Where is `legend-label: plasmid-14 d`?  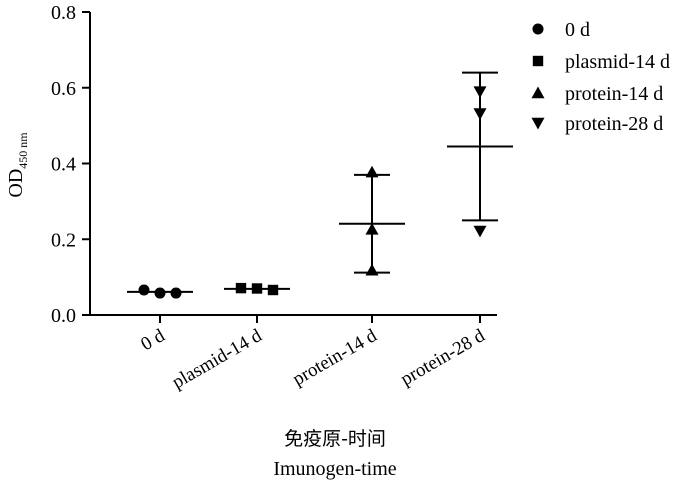 legend-label: plasmid-14 d is located at coordinates (617, 62).